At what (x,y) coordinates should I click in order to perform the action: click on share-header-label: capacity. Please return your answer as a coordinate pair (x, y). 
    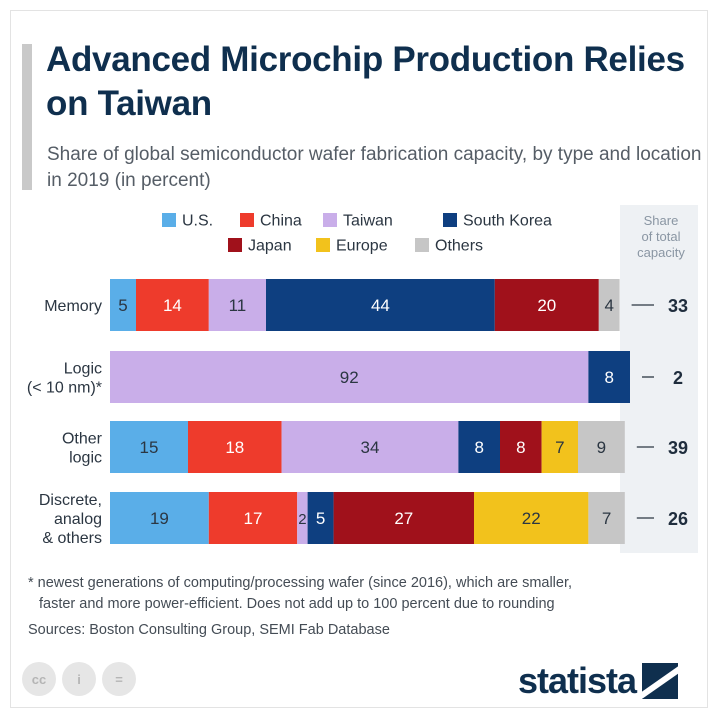
    Looking at the image, I should click on (661, 252).